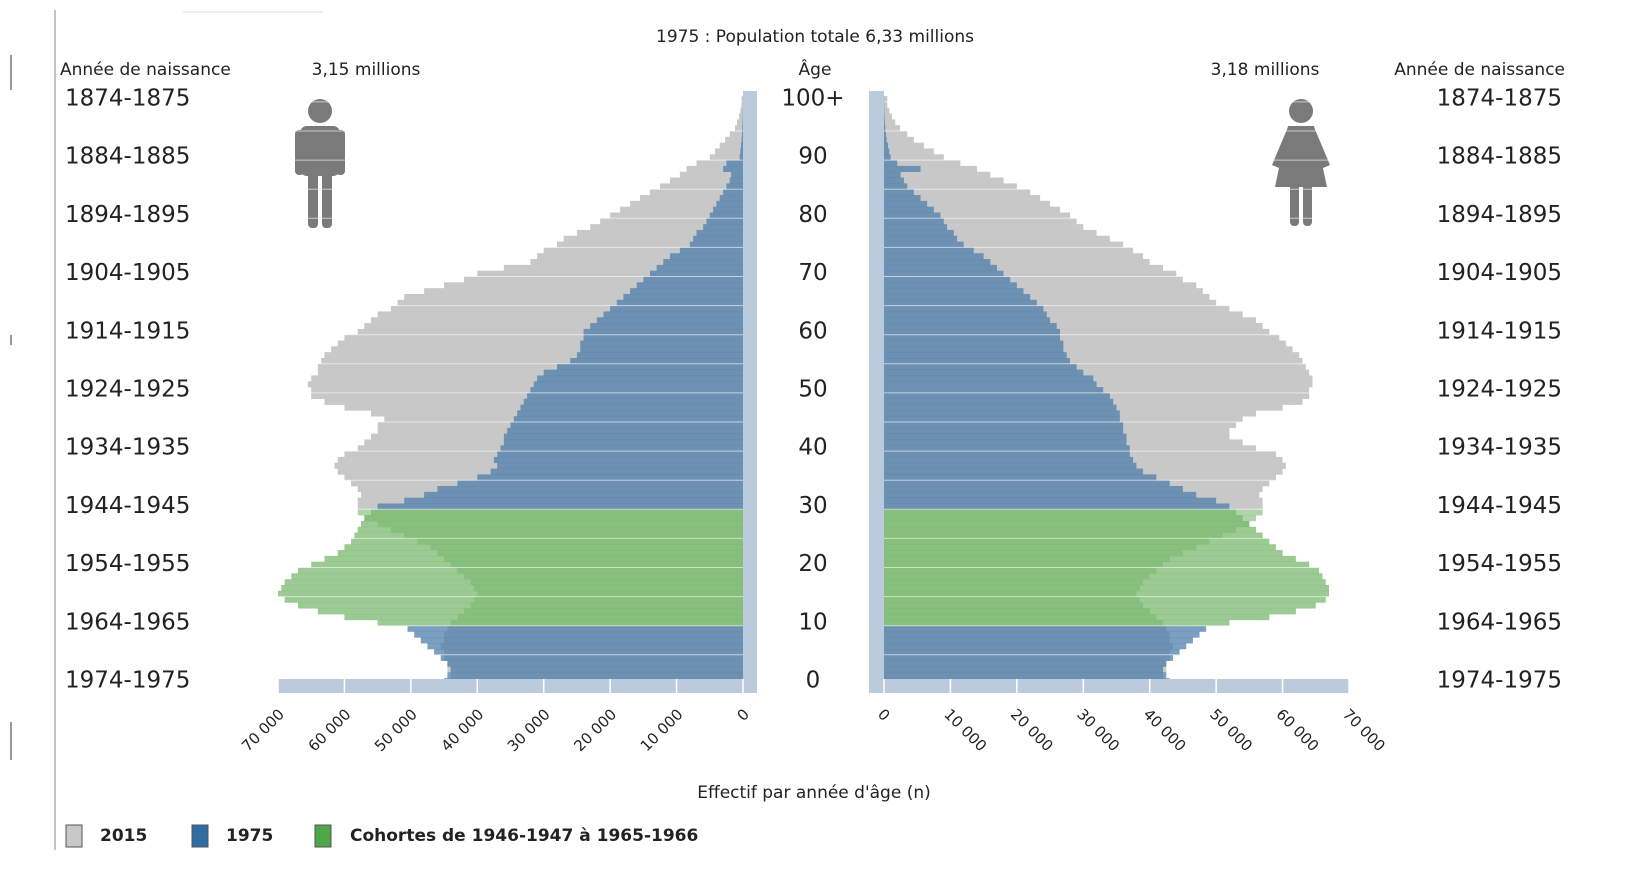 The width and height of the screenshot is (1643, 890). Describe the element at coordinates (127, 157) in the screenshot. I see `birth-year-label: 1884-1885` at that location.